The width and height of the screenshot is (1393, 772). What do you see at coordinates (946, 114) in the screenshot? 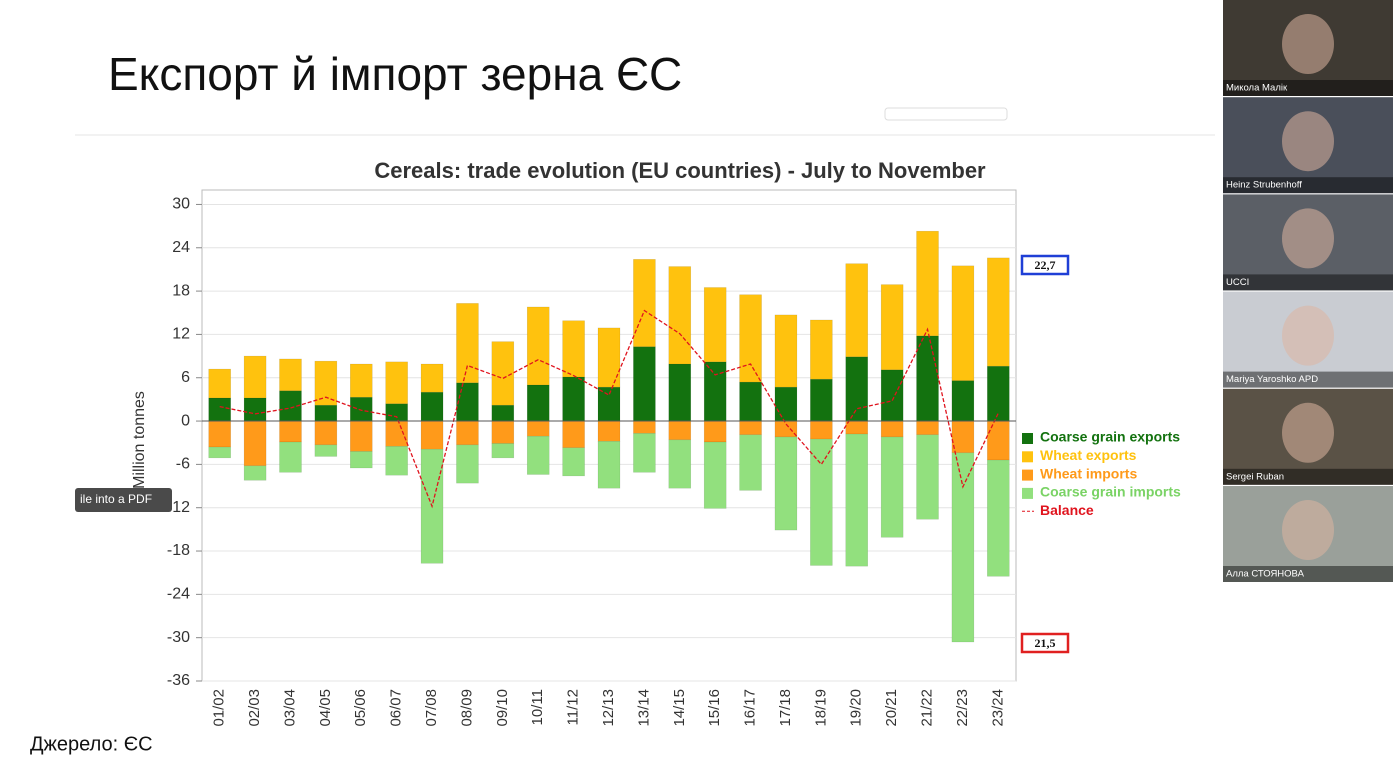
I see `toolbar-frame` at bounding box center [946, 114].